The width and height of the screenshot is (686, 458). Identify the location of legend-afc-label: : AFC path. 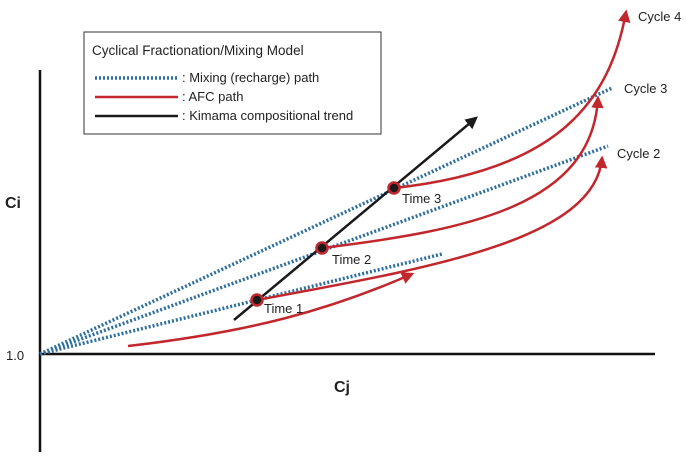
(212, 96).